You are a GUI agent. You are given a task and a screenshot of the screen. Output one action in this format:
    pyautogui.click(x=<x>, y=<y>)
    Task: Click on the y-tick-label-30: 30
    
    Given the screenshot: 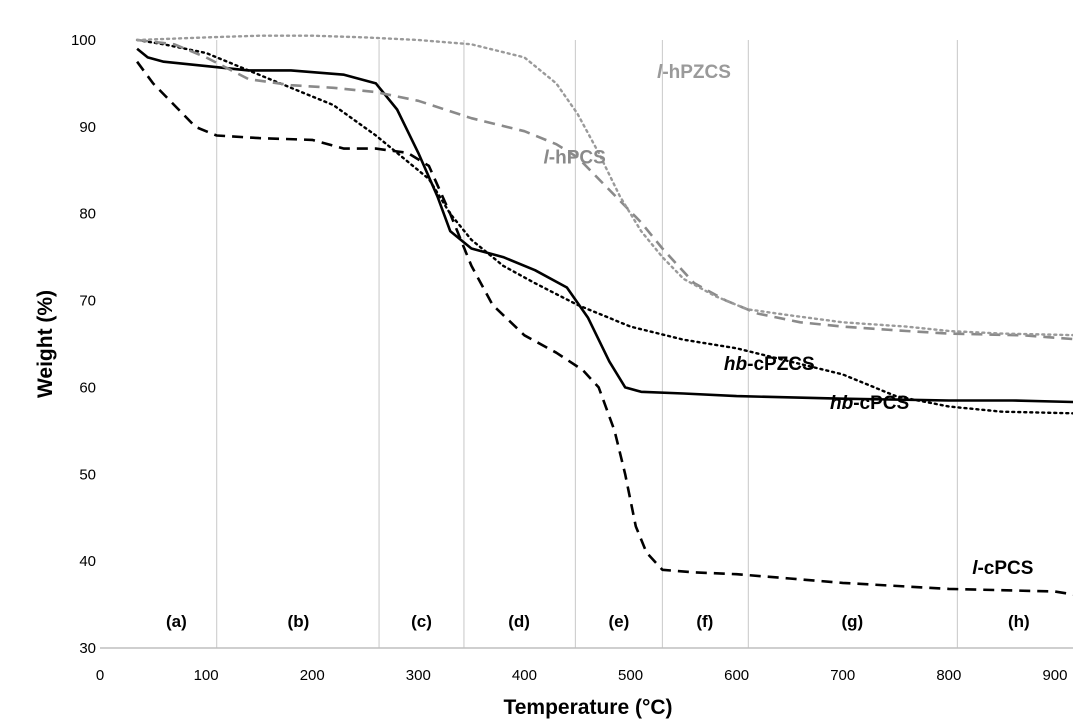 What is the action you would take?
    pyautogui.click(x=87, y=648)
    